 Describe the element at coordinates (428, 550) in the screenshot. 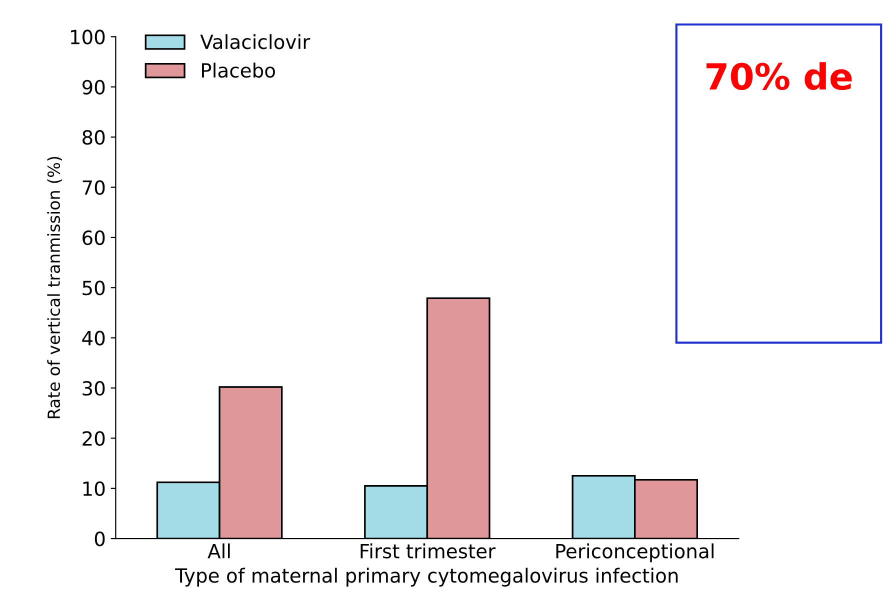

I see `x-tick-label: First trimester` at that location.